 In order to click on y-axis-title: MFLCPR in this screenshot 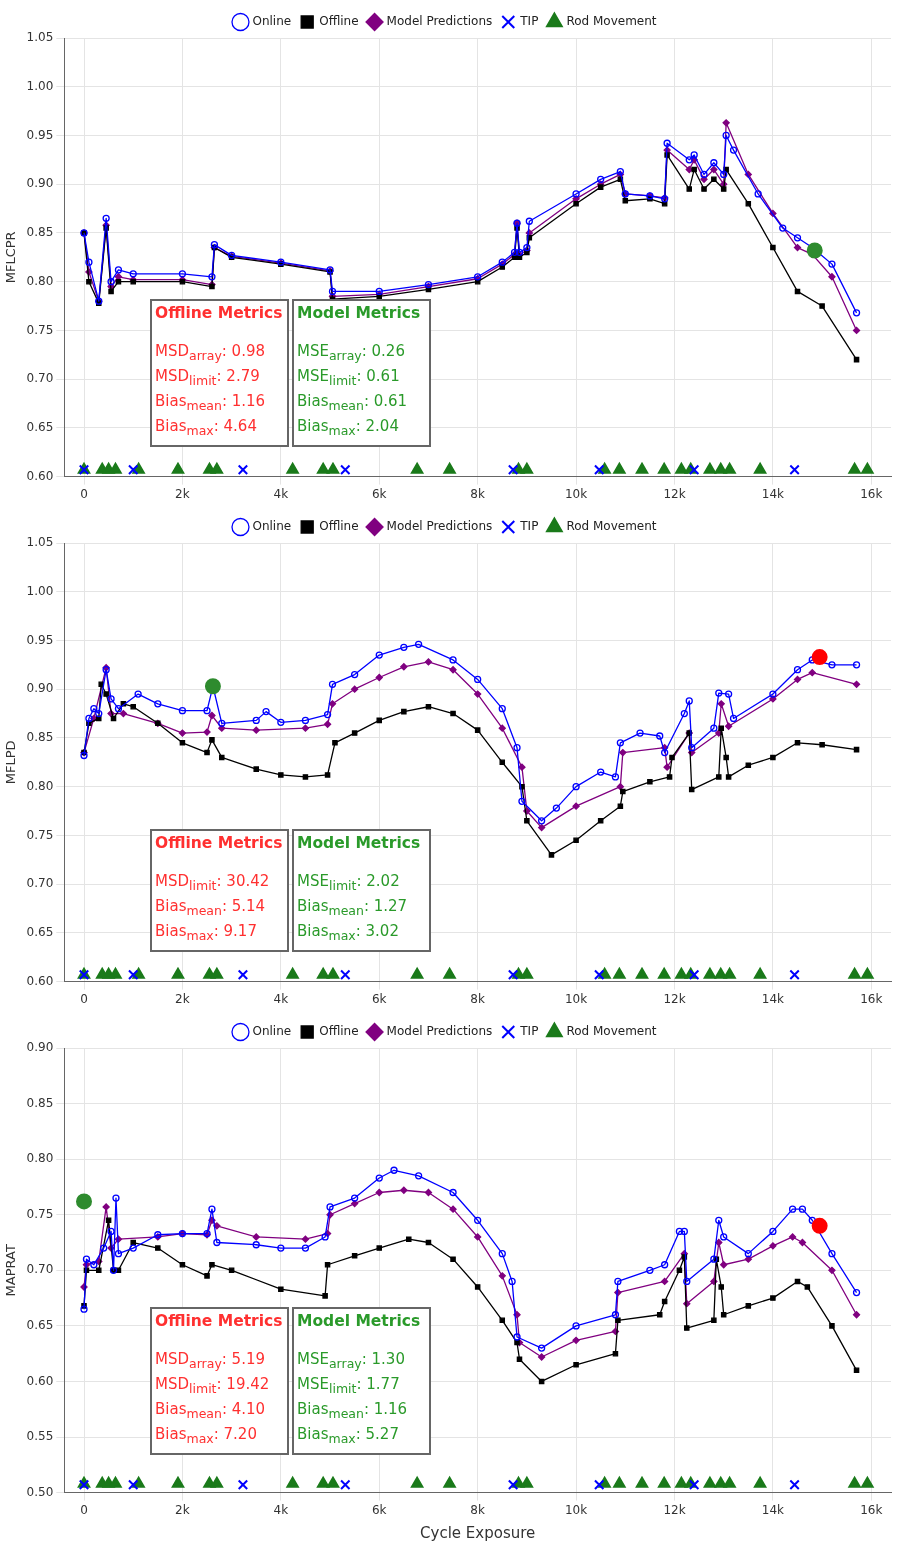, I will do `click(11, 257)`.